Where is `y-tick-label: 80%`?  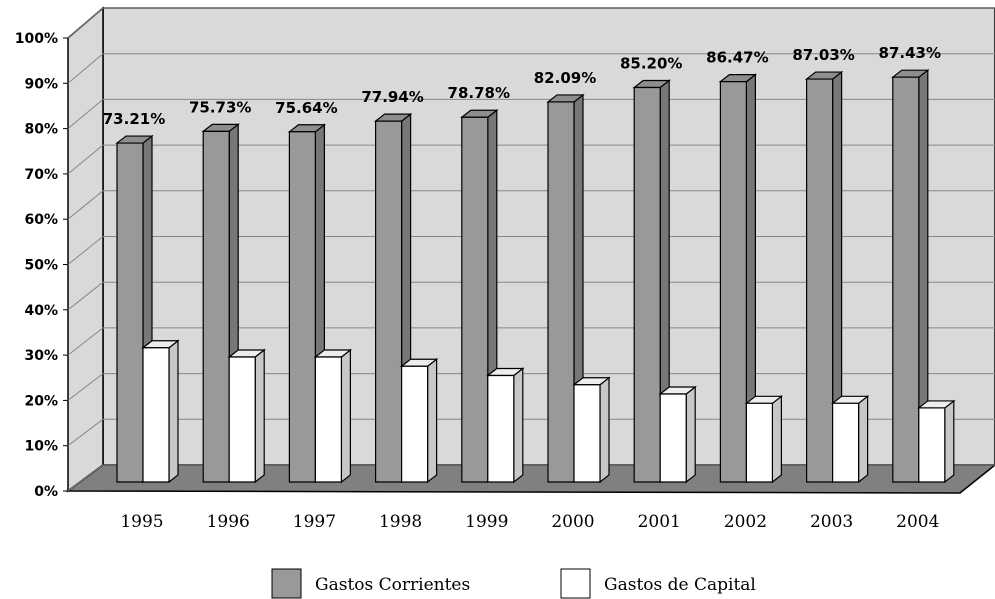 y-tick-label: 80% is located at coordinates (41, 130).